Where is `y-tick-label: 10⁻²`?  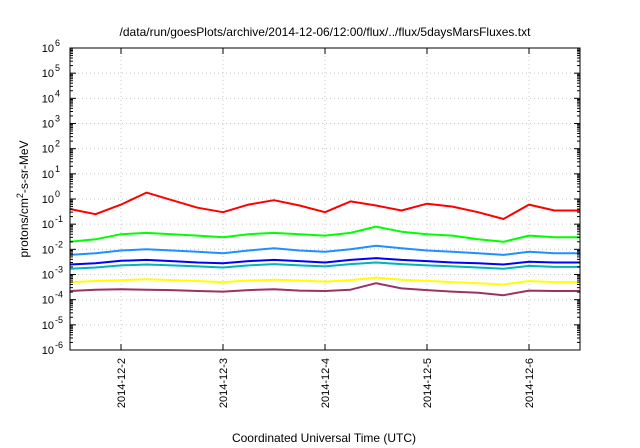
y-tick-label: 10⁻² is located at coordinates (52, 247).